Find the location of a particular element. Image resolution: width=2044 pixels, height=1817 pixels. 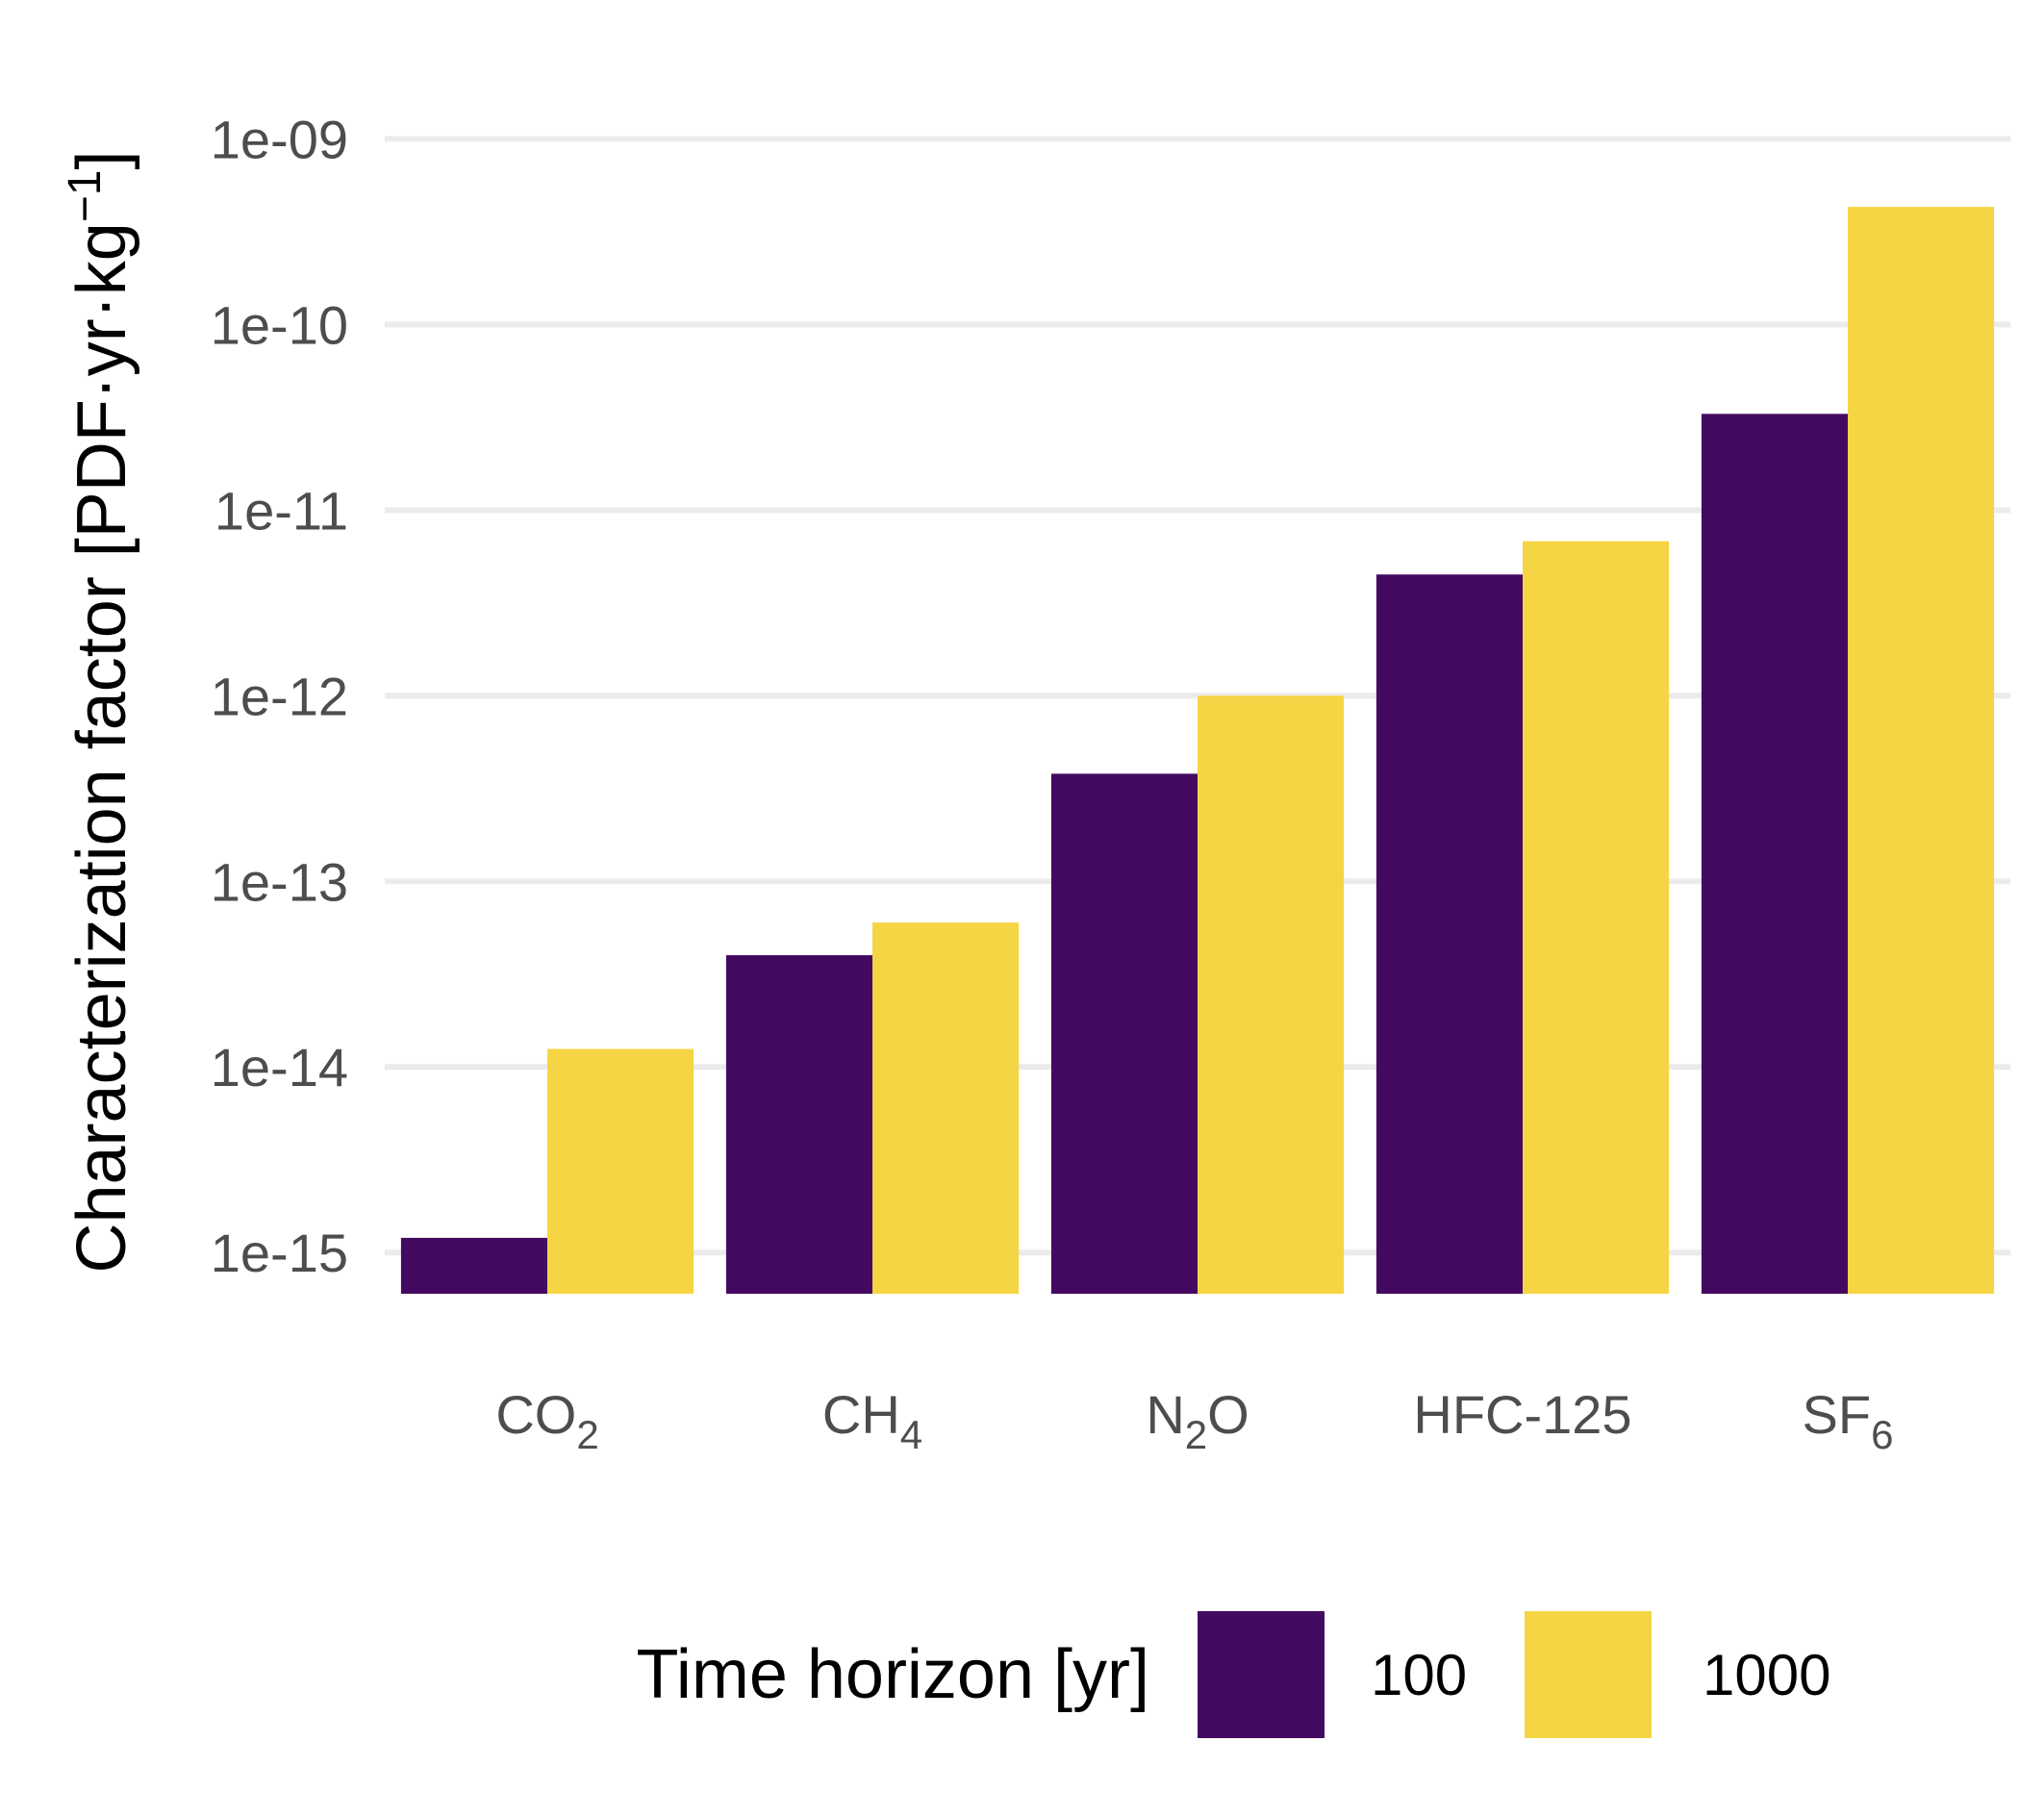

legend-label-1000: 1000 is located at coordinates (1766, 1675).